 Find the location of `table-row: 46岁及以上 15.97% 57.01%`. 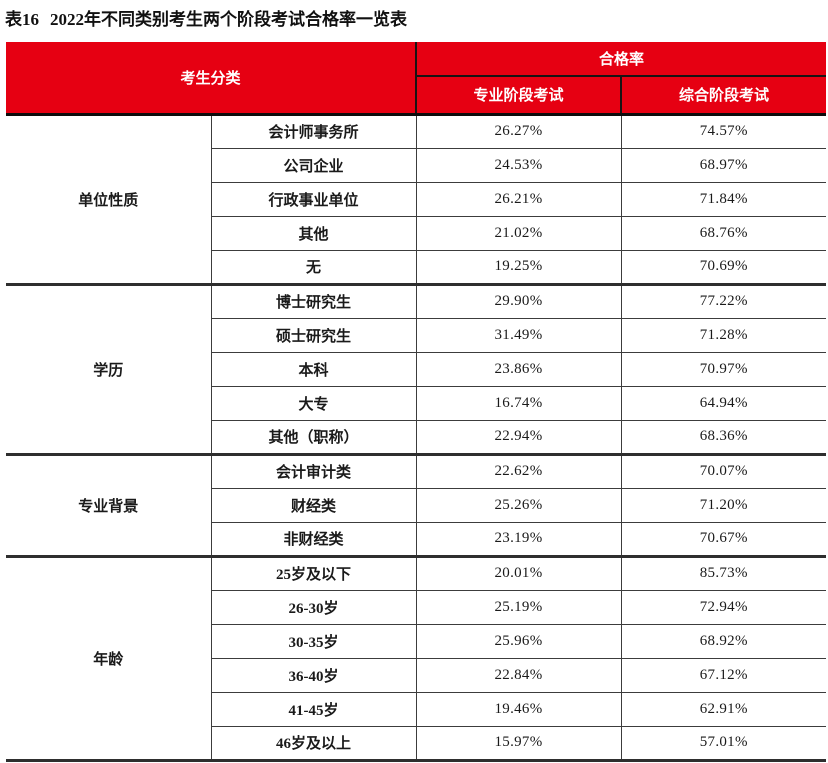

table-row: 46岁及以上 15.97% 57.01% is located at coordinates (416, 742).